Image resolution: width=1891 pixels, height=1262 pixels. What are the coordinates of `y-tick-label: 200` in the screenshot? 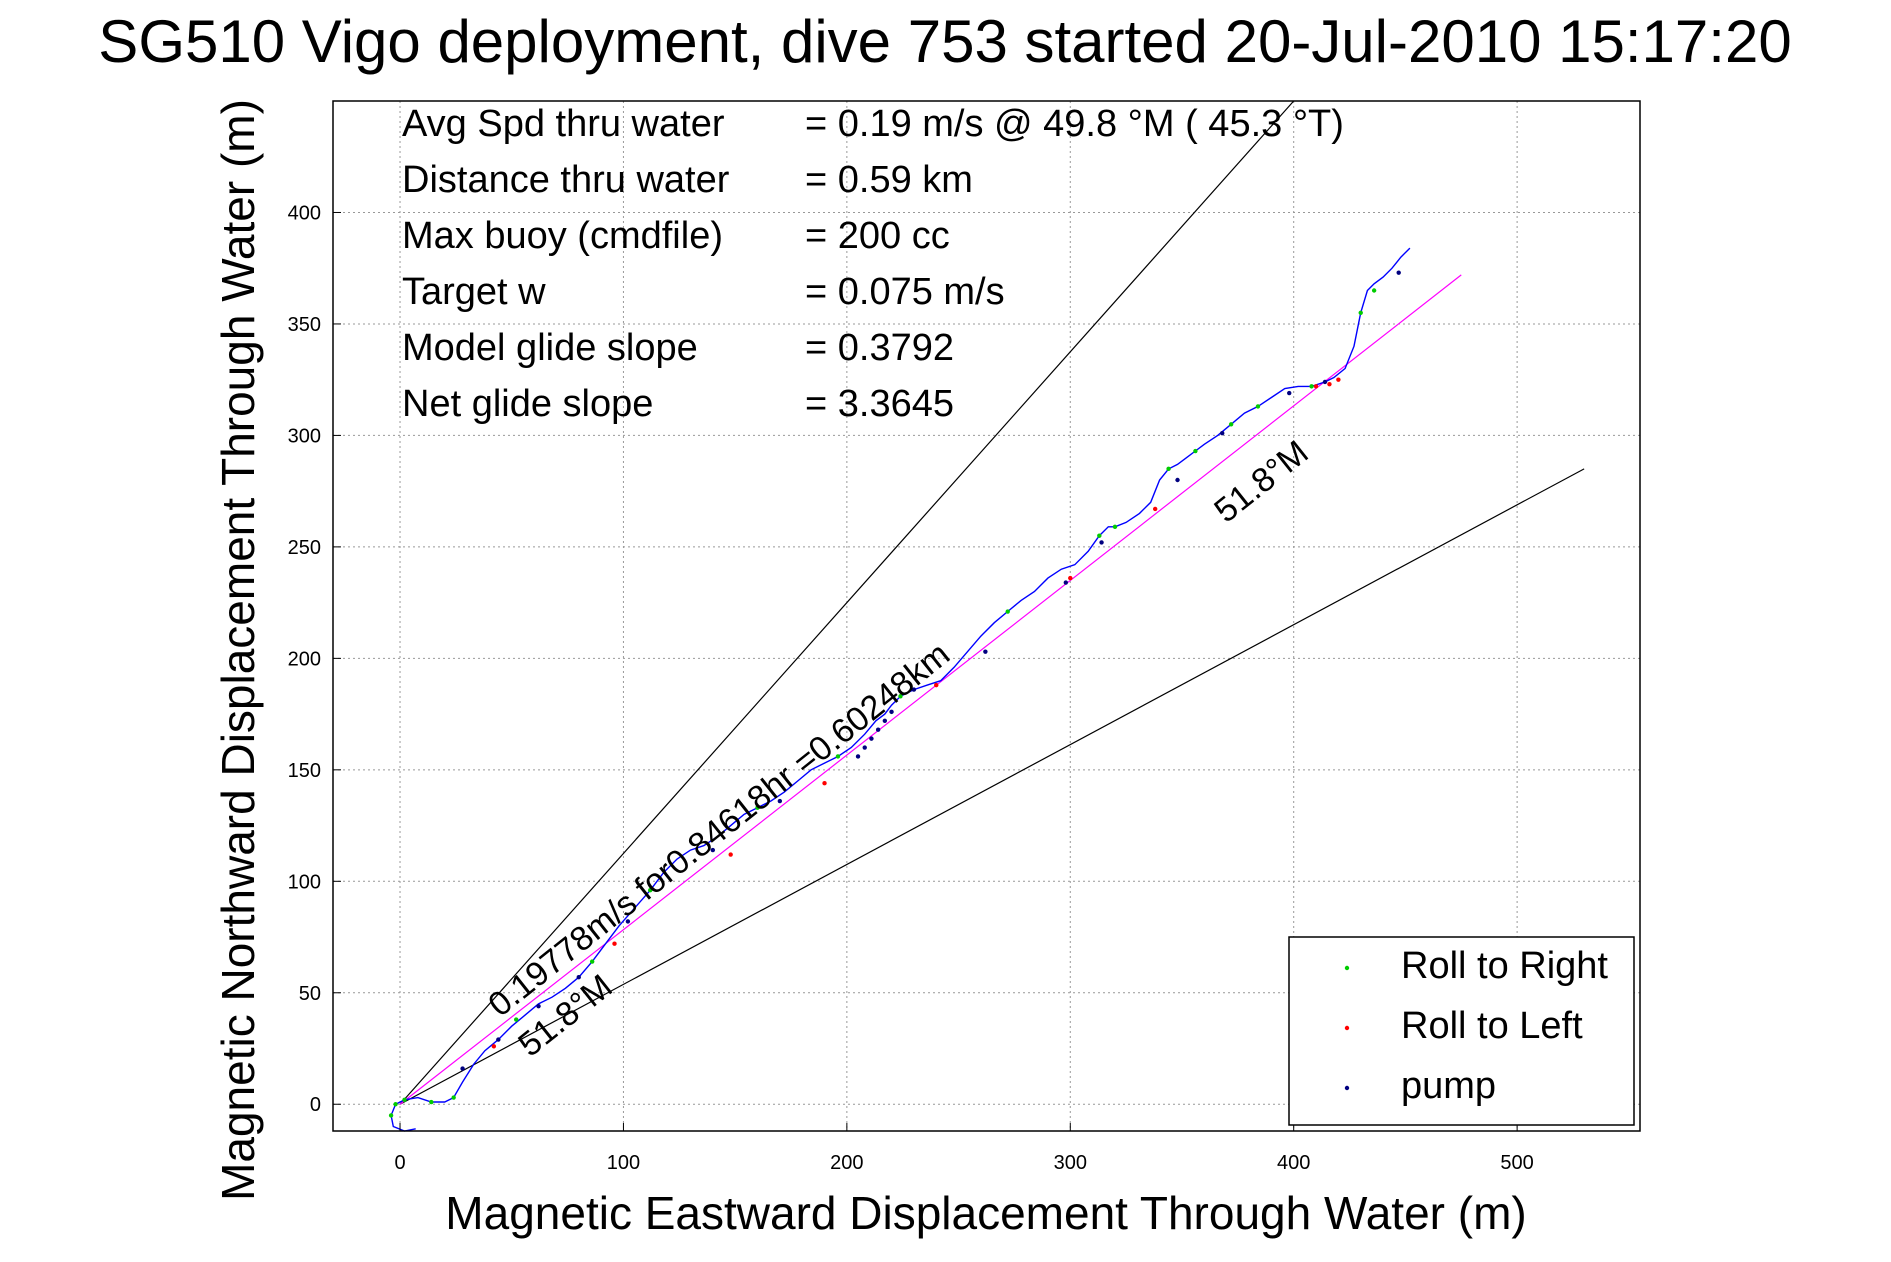 It's located at (304, 659).